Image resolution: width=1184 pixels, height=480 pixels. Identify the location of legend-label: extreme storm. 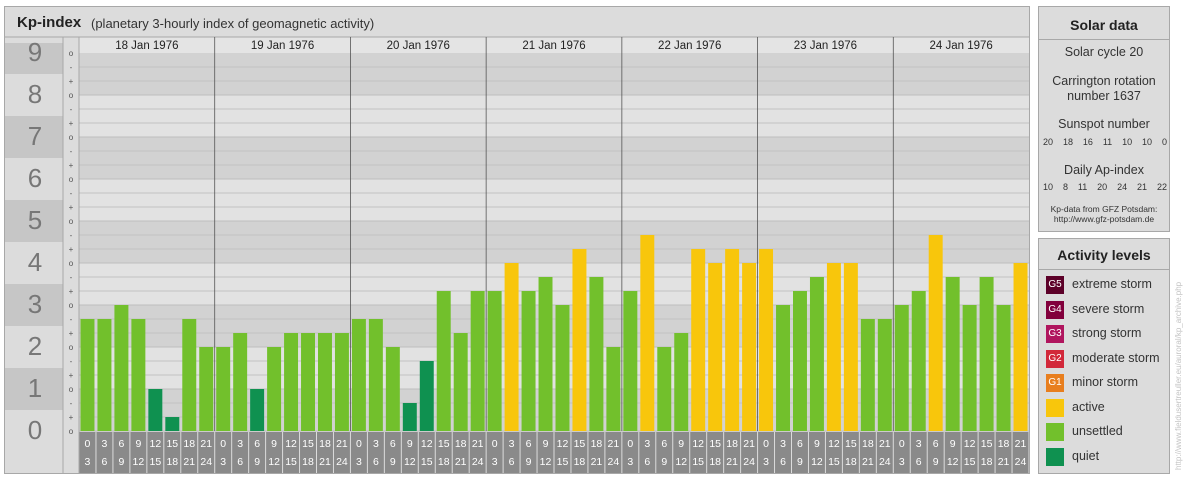
(1112, 284).